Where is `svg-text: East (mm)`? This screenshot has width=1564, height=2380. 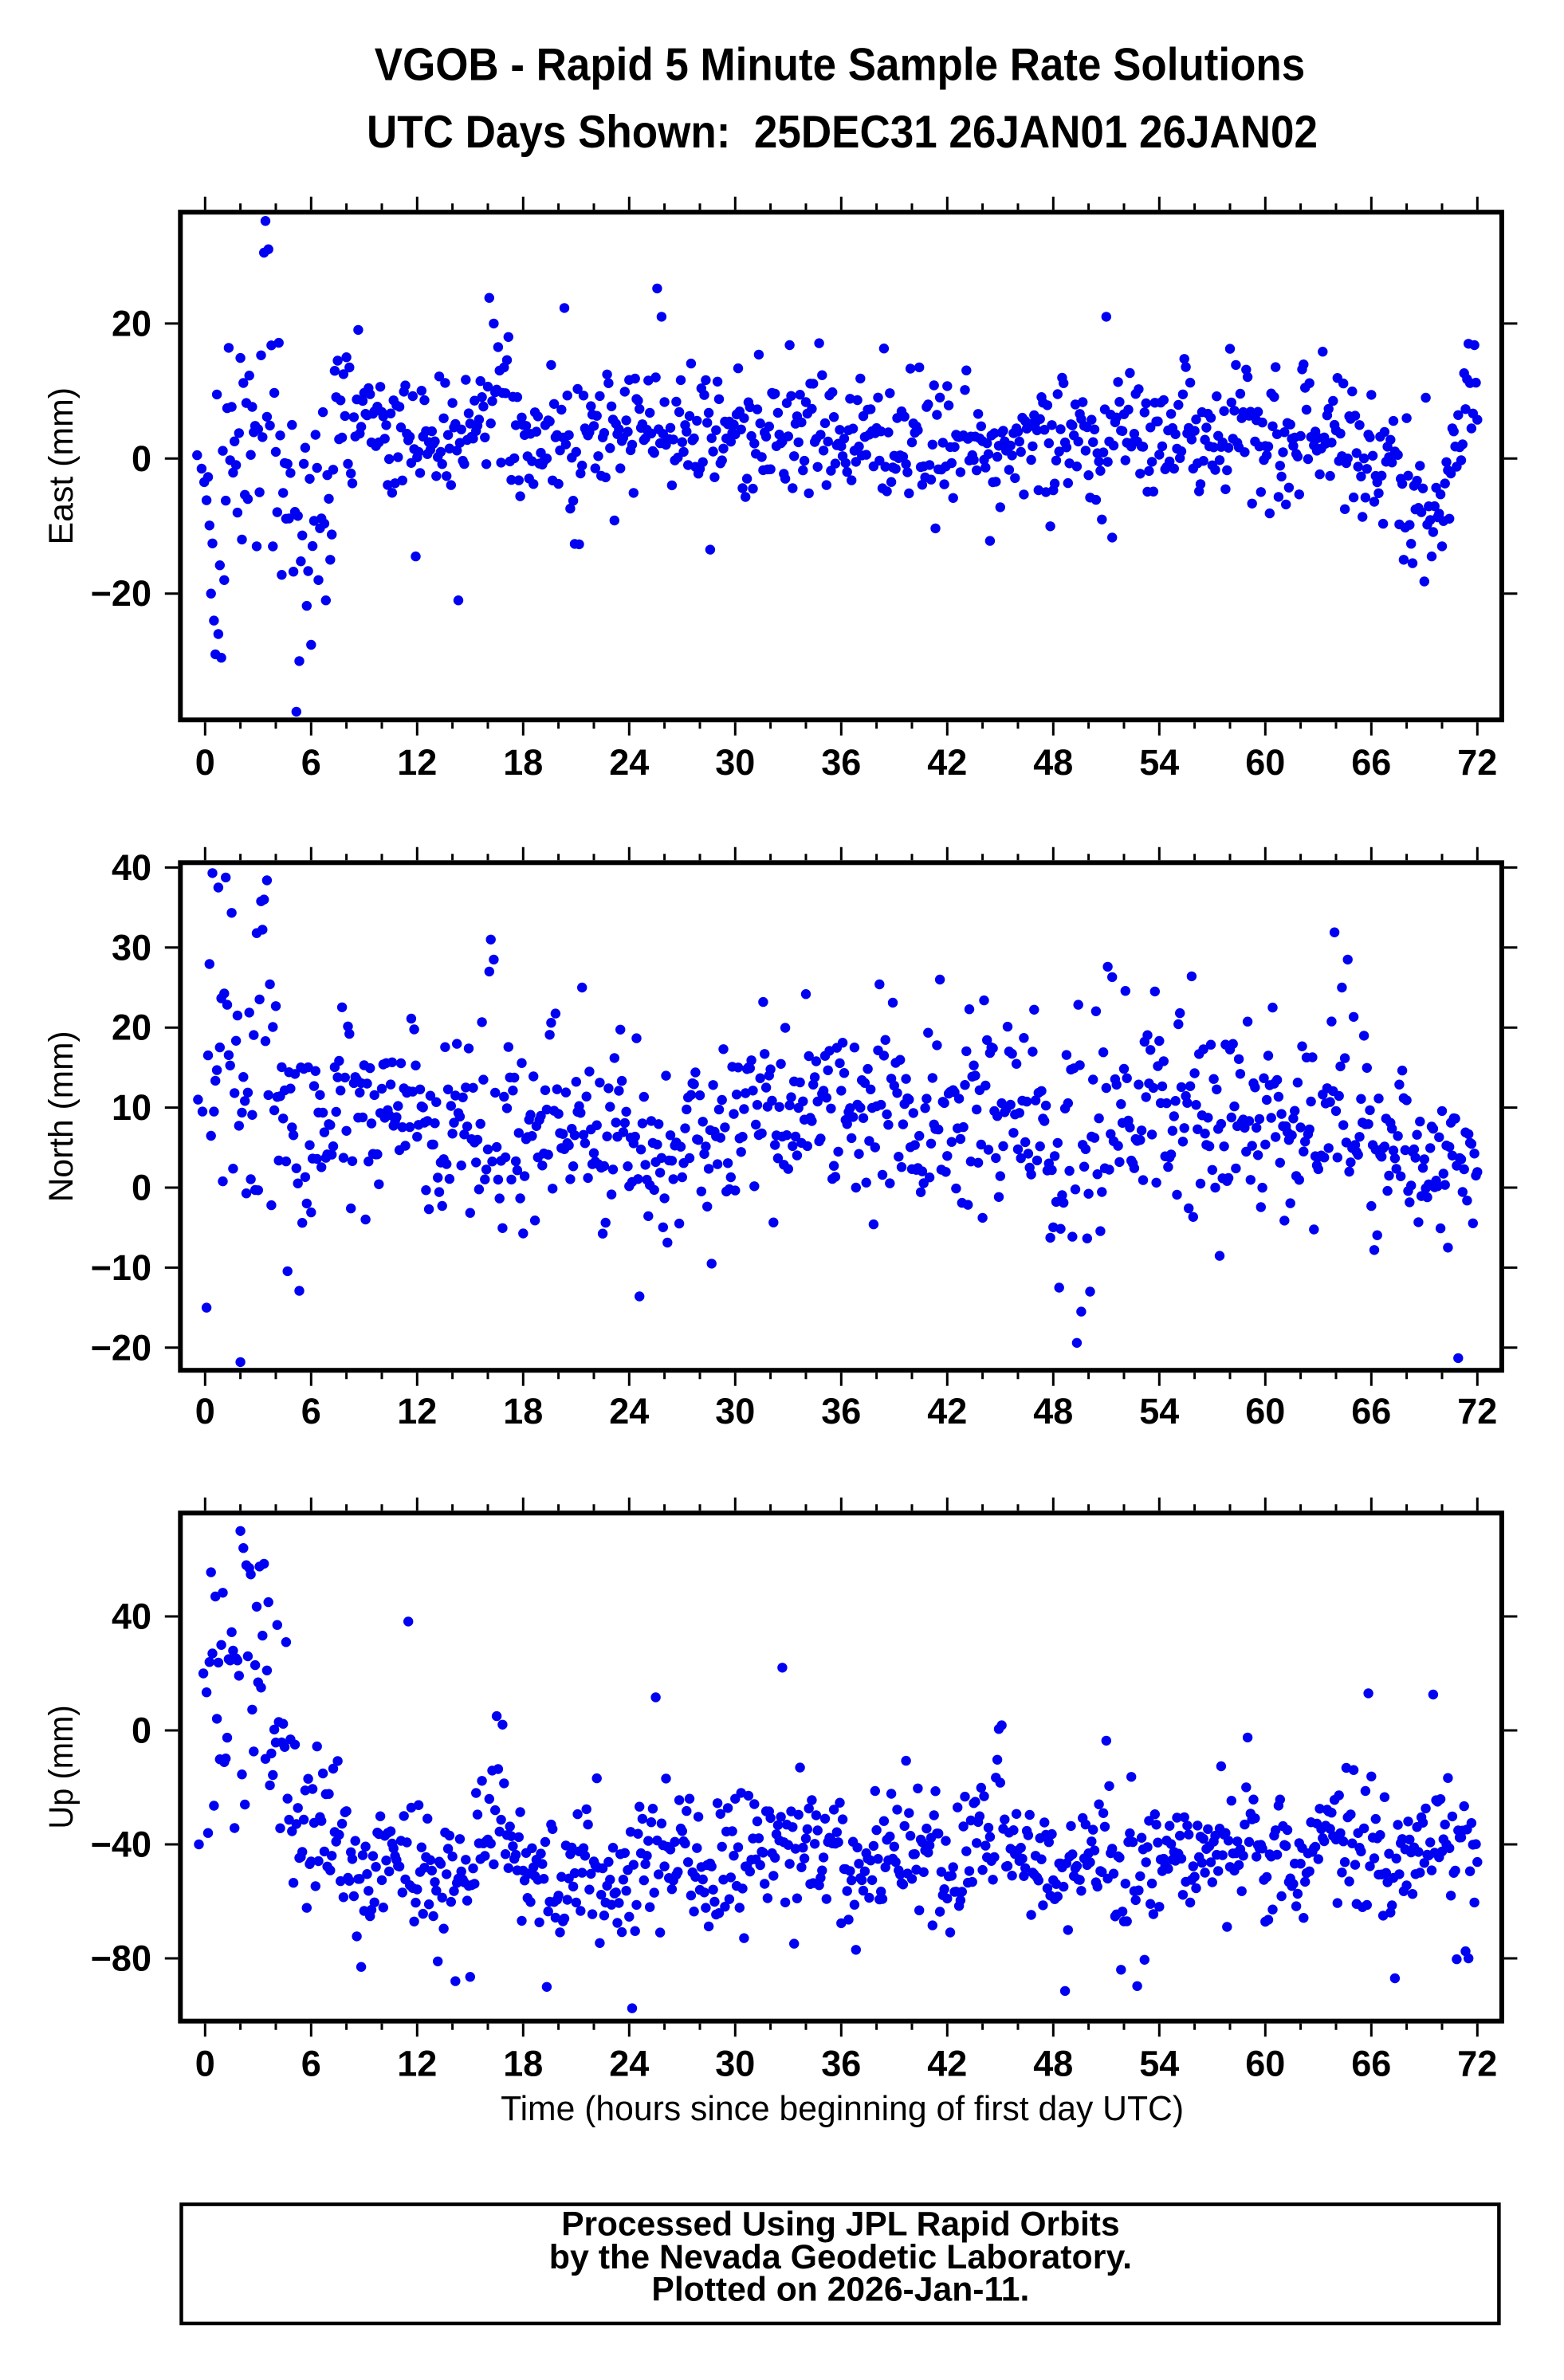
svg-text: East (mm) is located at coordinates (61, 466).